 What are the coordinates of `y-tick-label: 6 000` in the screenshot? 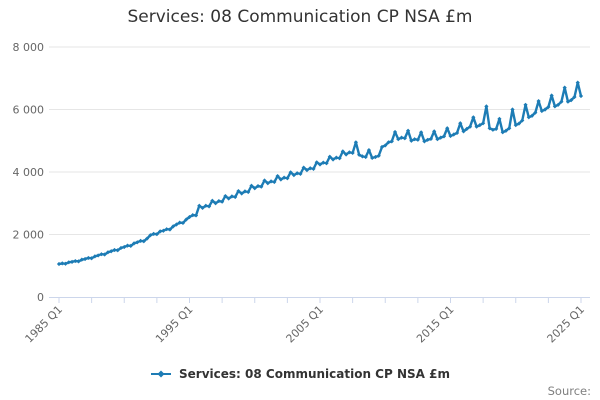 It's located at (29, 110).